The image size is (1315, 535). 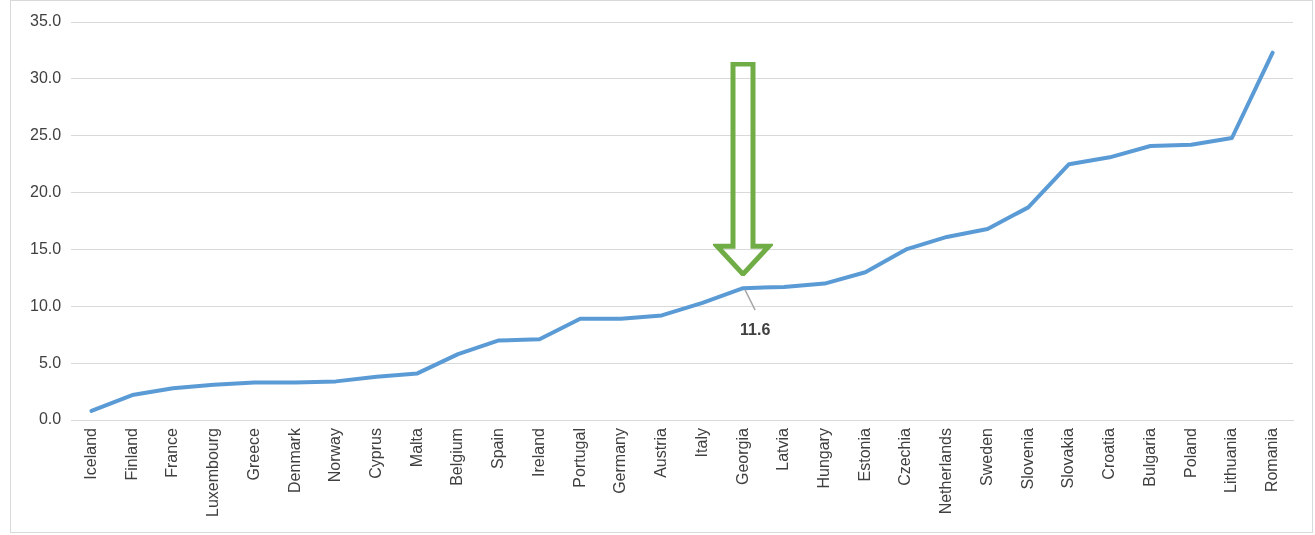 I want to click on y-tick-label: 20.0, so click(x=46, y=191).